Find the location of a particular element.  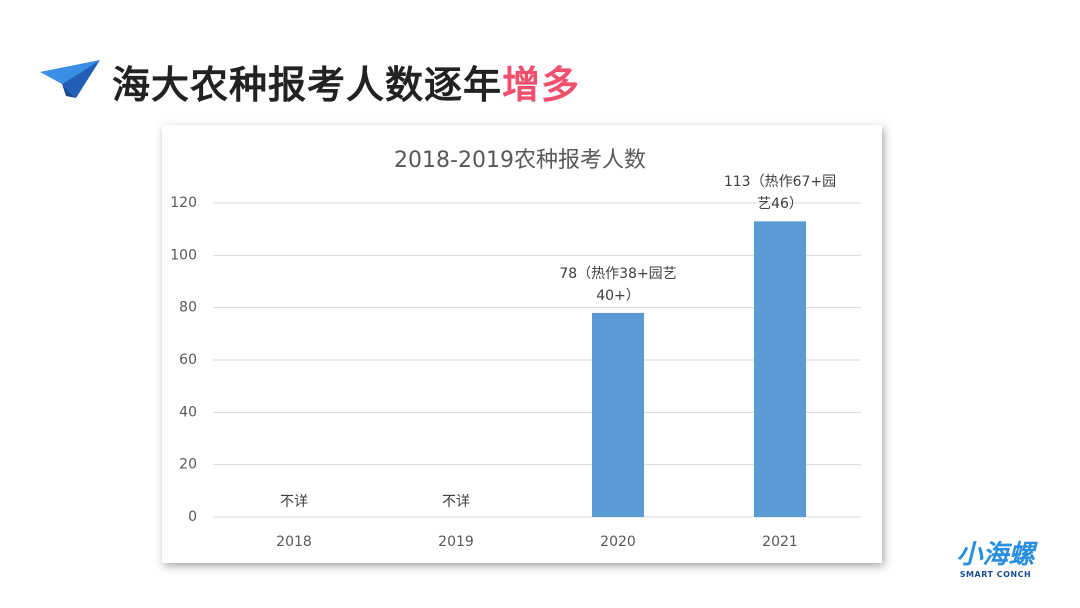

x-tick-label: 2018 is located at coordinates (294, 542).